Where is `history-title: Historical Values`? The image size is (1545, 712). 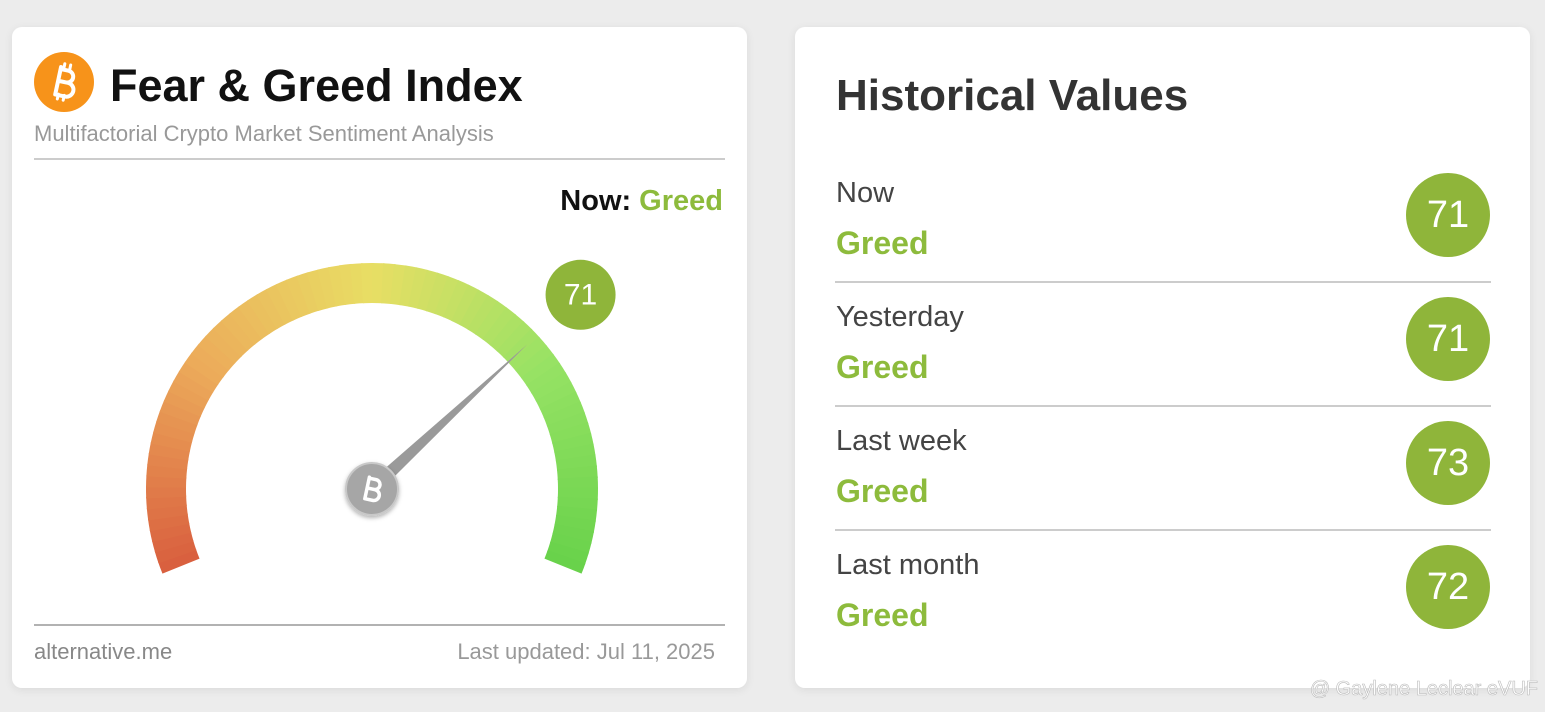
history-title: Historical Values is located at coordinates (1012, 95).